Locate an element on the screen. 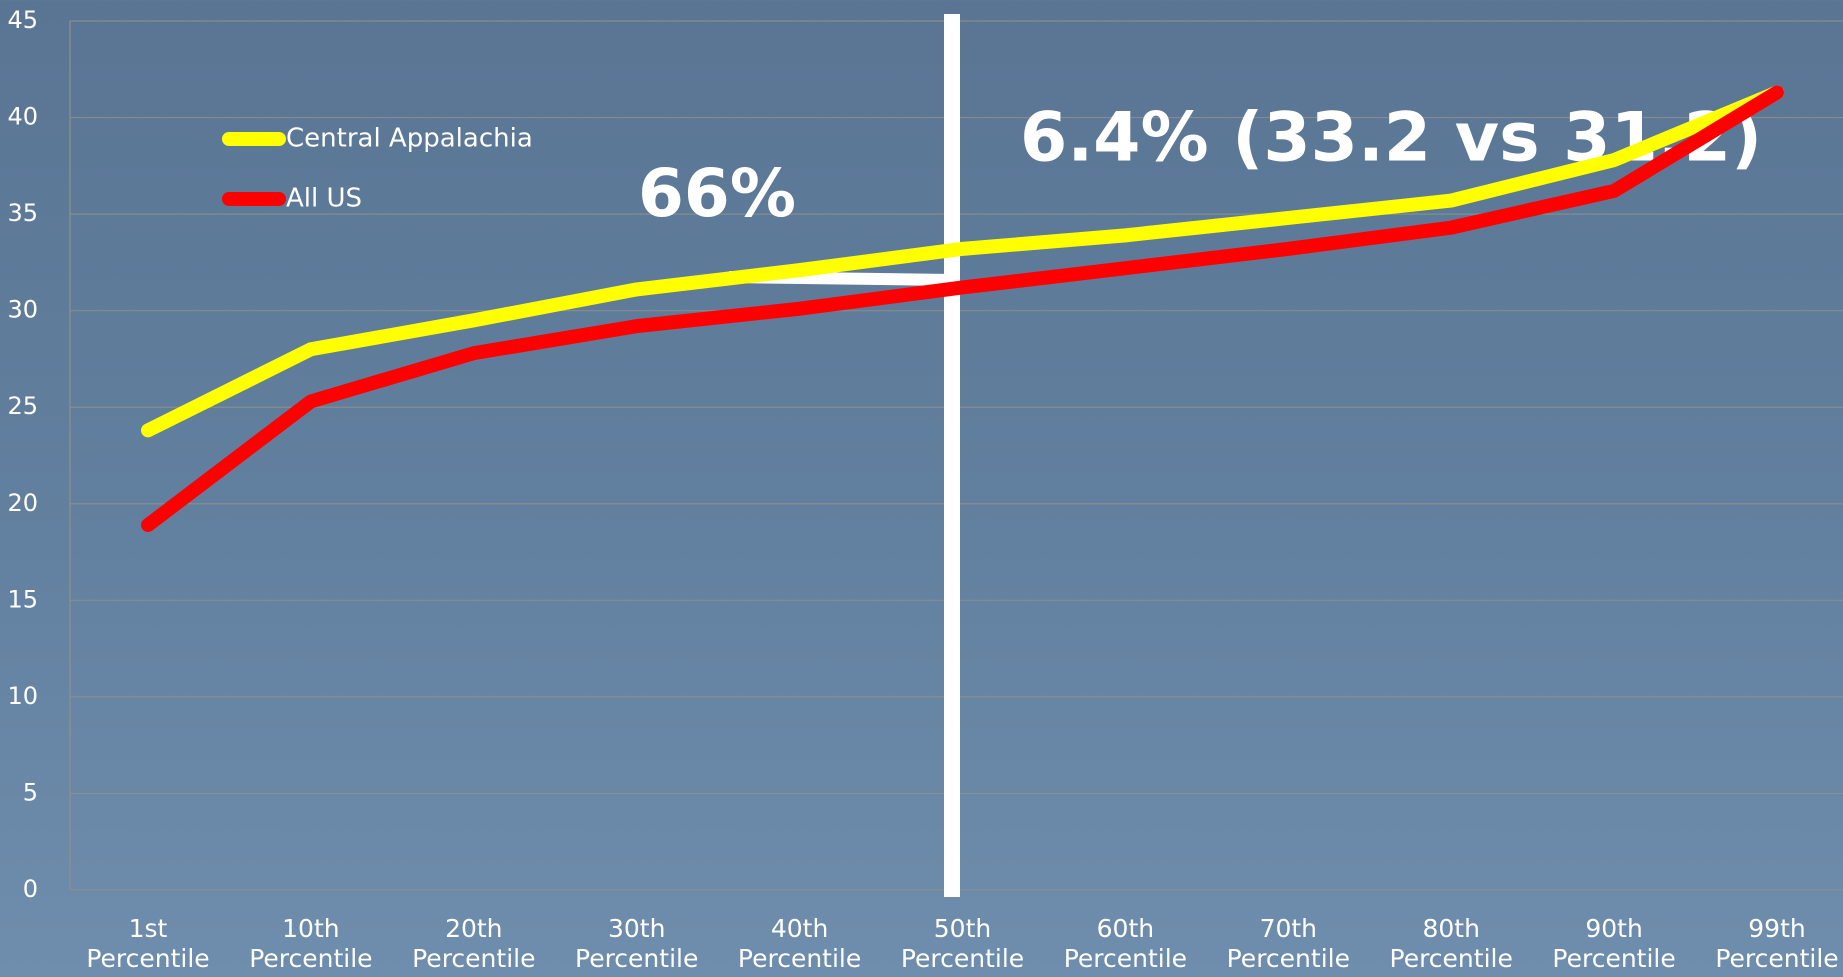 The image size is (1843, 977). y-tick-label: 10 is located at coordinates (22, 696).